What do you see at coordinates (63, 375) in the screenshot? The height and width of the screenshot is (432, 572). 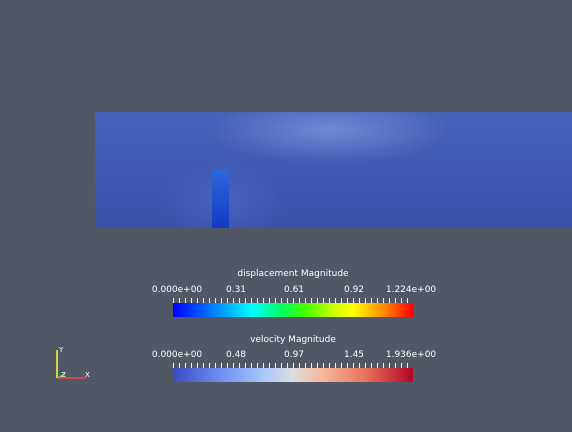 I see `axis-z-label: Z` at bounding box center [63, 375].